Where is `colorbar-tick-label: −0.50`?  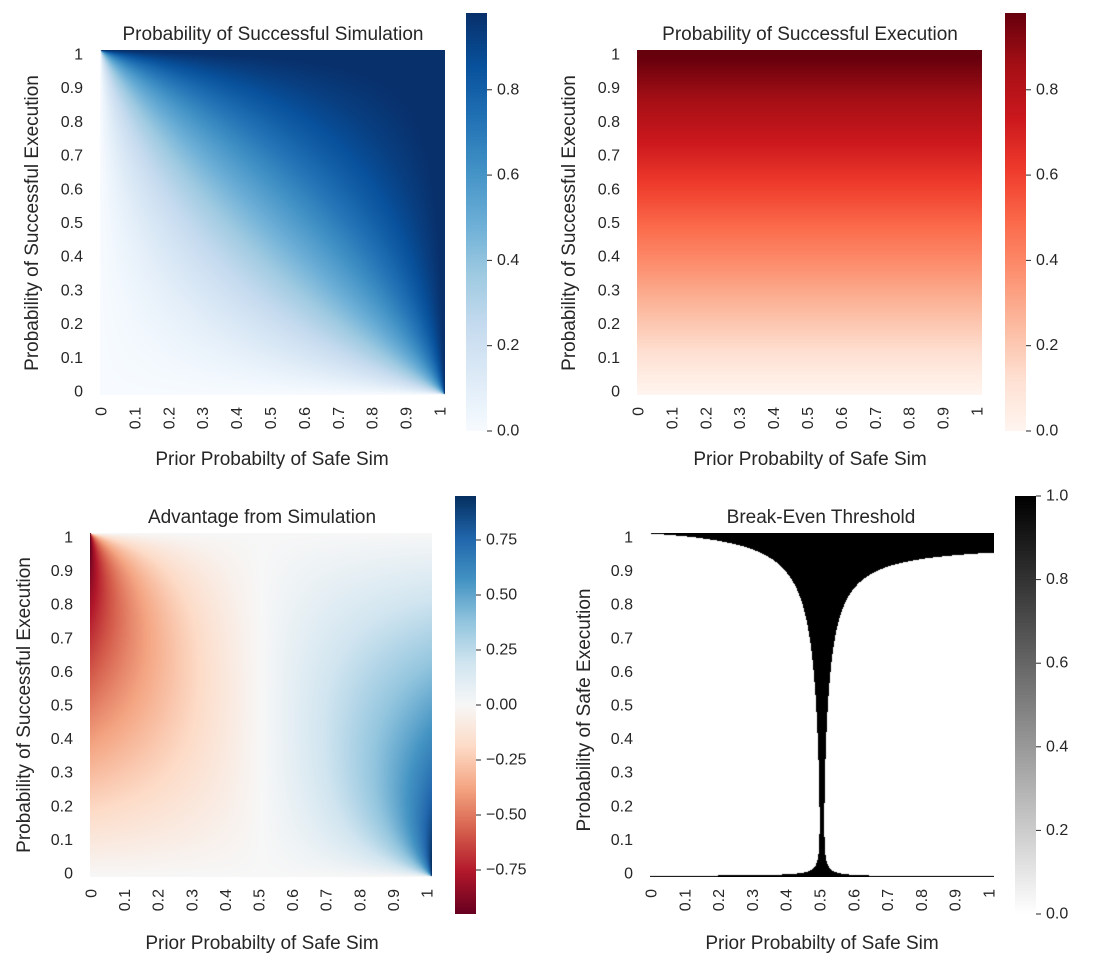 colorbar-tick-label: −0.50 is located at coordinates (506, 815).